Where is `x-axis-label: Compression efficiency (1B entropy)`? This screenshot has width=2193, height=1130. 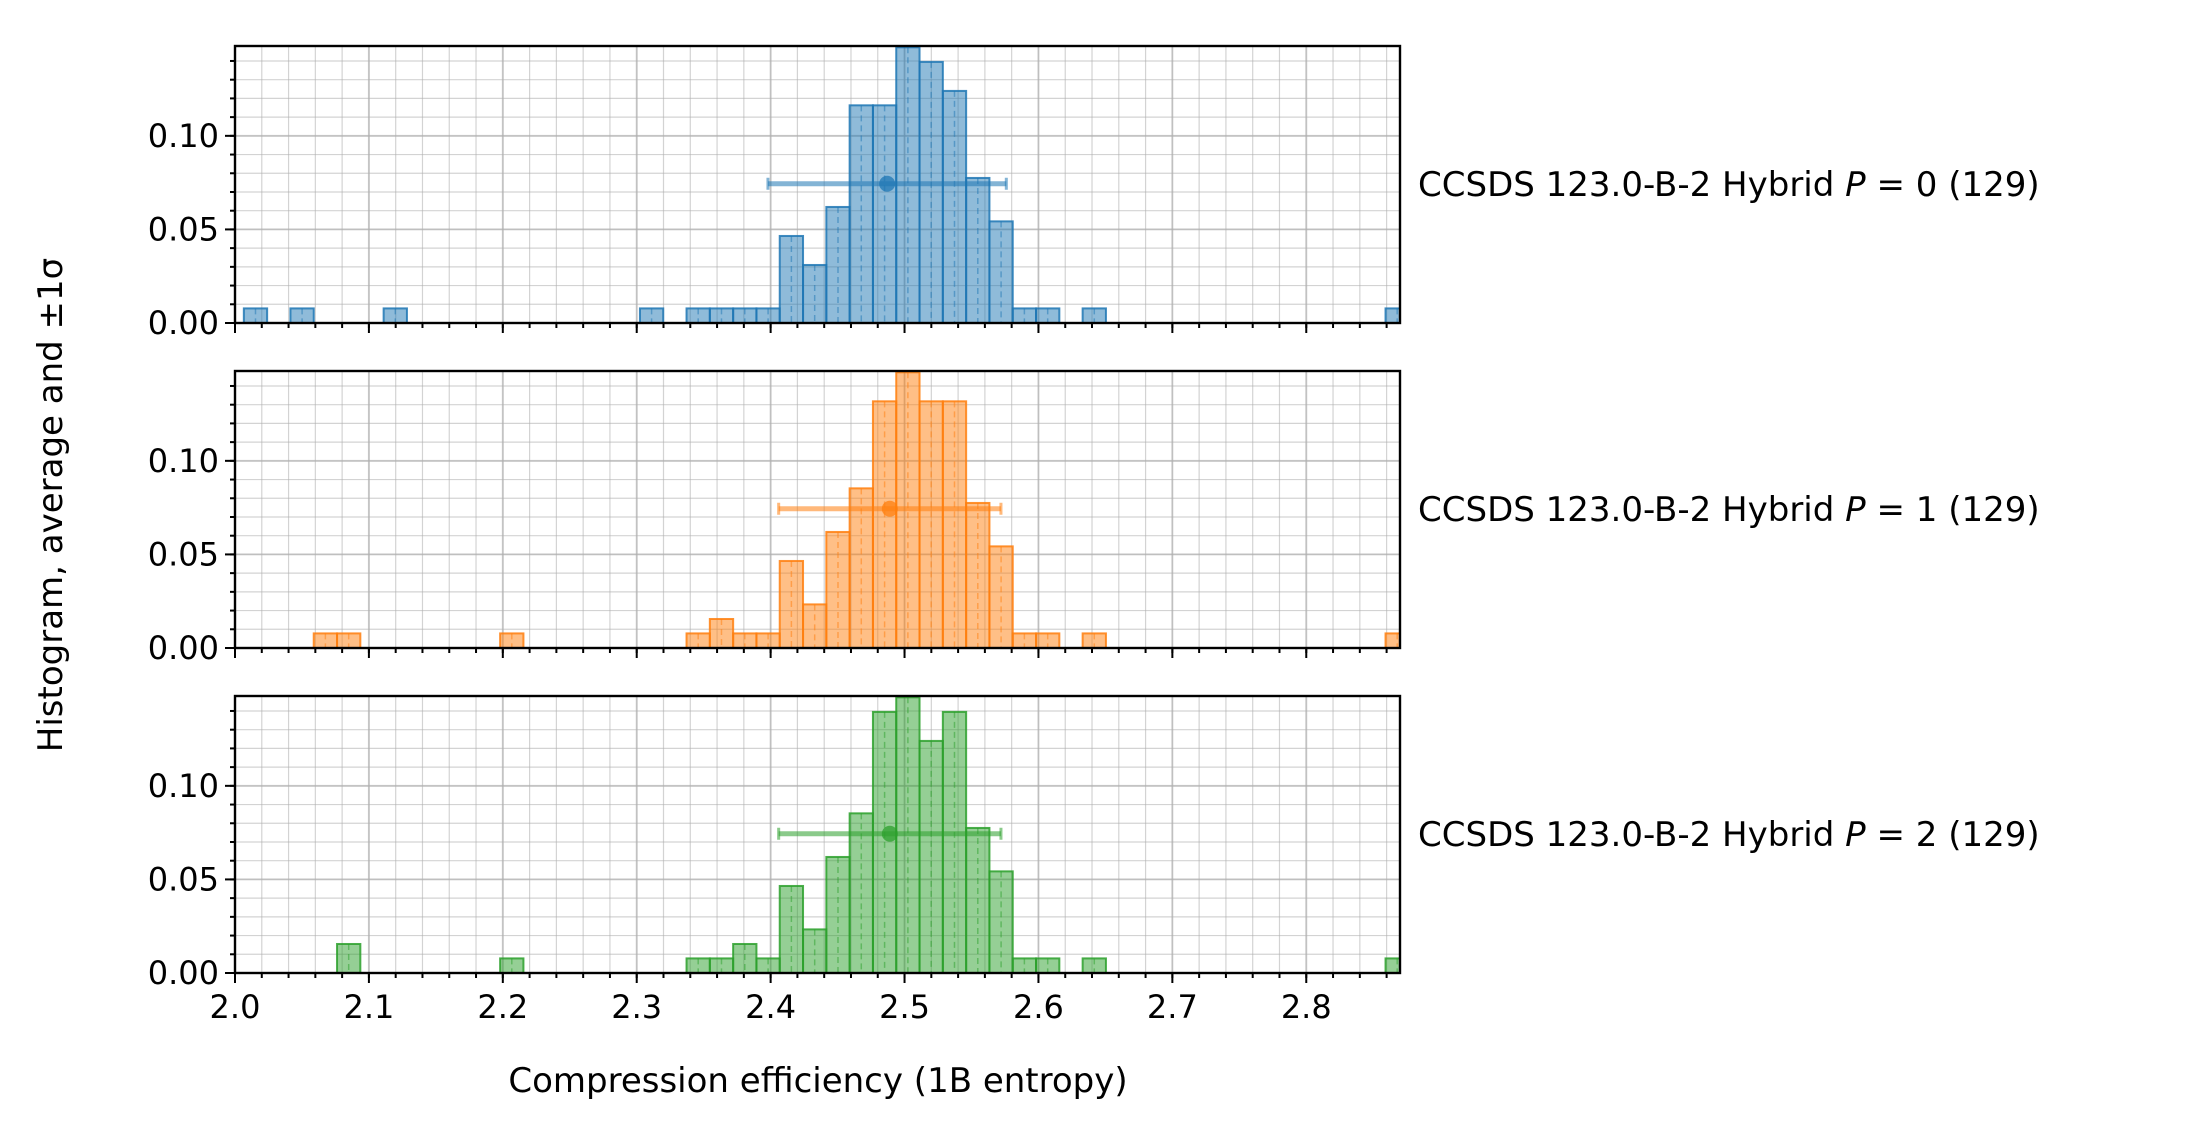
x-axis-label: Compression efficiency (1B entropy) is located at coordinates (817, 1081).